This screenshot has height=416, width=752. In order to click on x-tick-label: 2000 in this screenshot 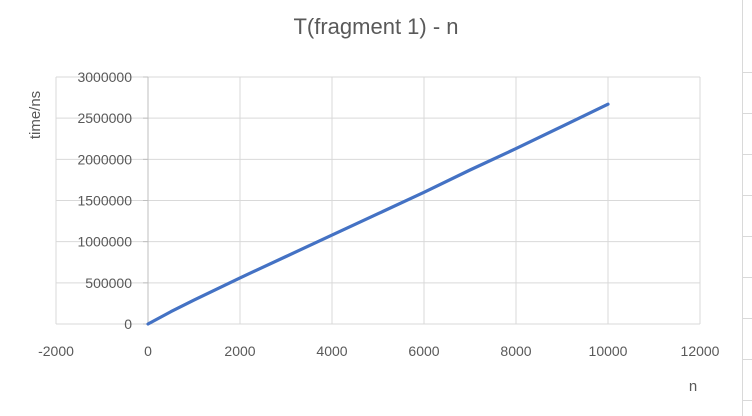, I will do `click(239, 351)`.